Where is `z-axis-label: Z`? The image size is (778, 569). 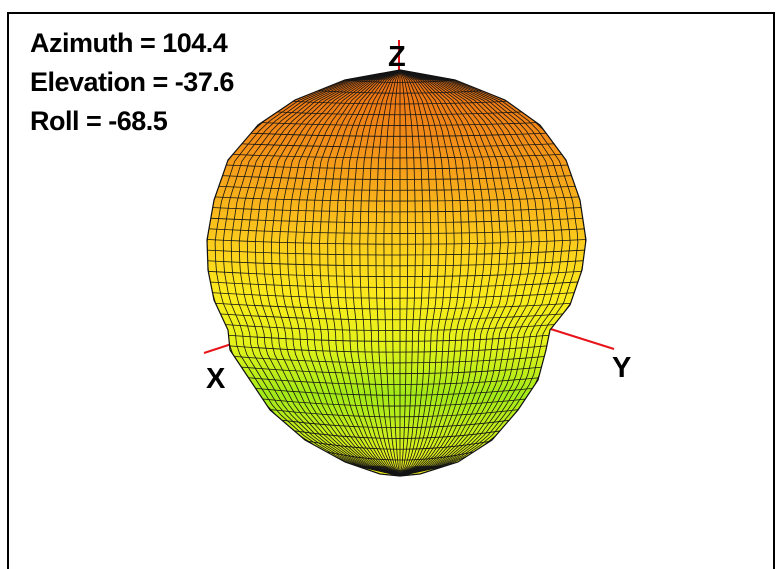 z-axis-label: Z is located at coordinates (397, 57).